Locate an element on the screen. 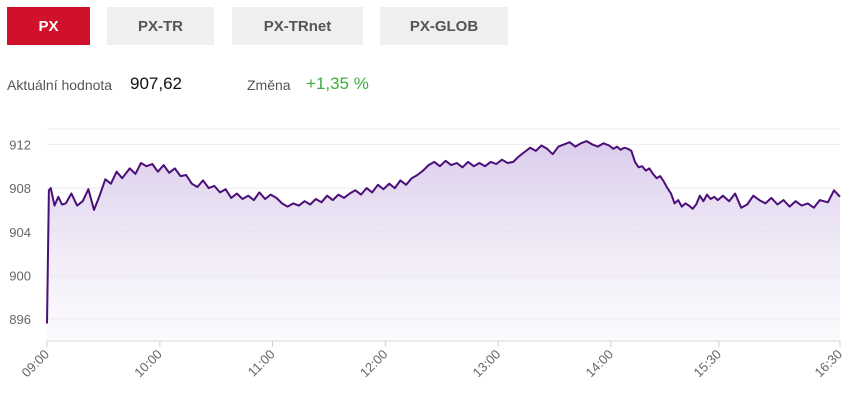 This screenshot has height=401, width=847. y-tick-label: 908 is located at coordinates (20, 188).